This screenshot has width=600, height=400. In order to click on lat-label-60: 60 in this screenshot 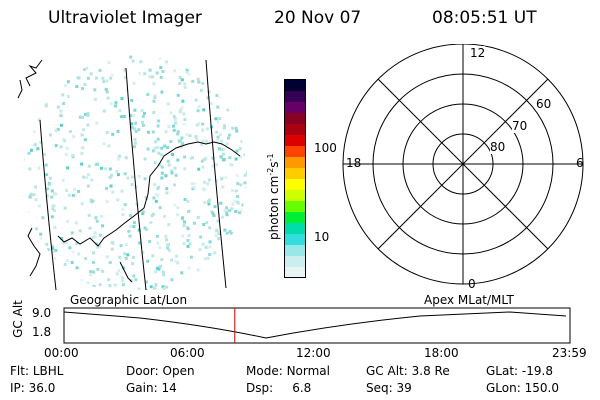, I will do `click(544, 104)`.